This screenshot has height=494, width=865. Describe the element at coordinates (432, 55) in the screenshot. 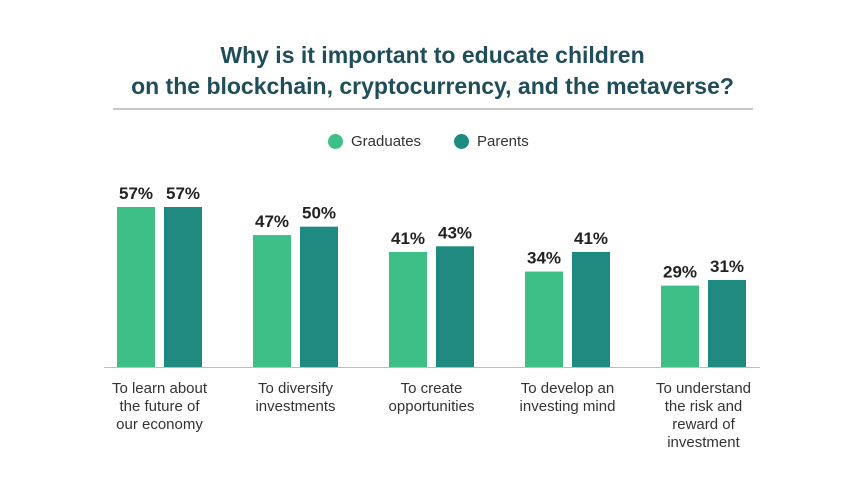

I see `chart-title-line-1: Why is it important to educate children` at that location.